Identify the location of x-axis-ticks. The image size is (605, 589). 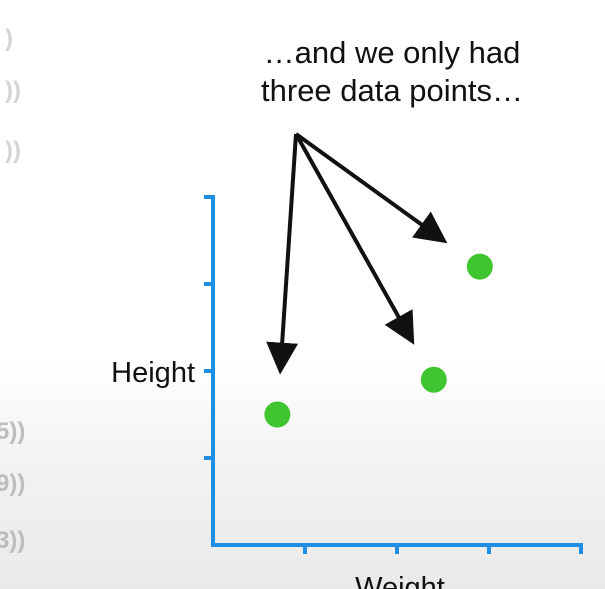
(443, 549).